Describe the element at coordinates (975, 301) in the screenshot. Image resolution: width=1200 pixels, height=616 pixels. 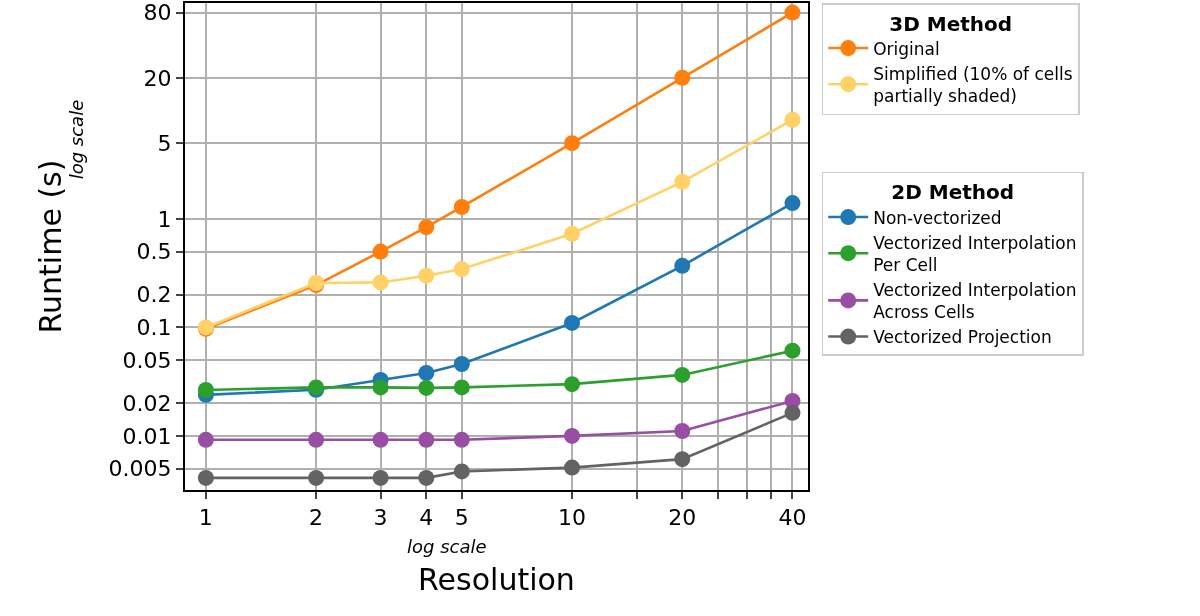
I see `legend-label: Vectorized Interpolation Across Cells` at that location.